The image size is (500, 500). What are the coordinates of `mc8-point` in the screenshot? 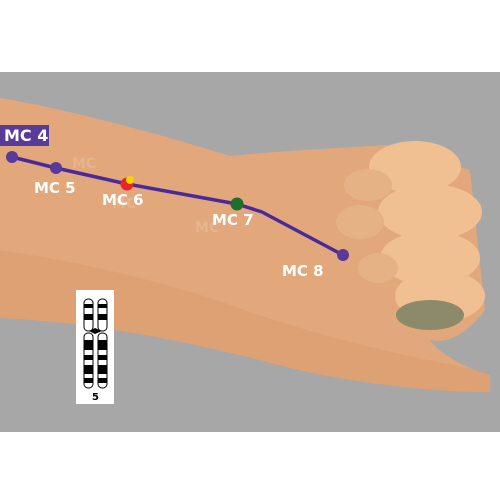 It's located at (343, 255).